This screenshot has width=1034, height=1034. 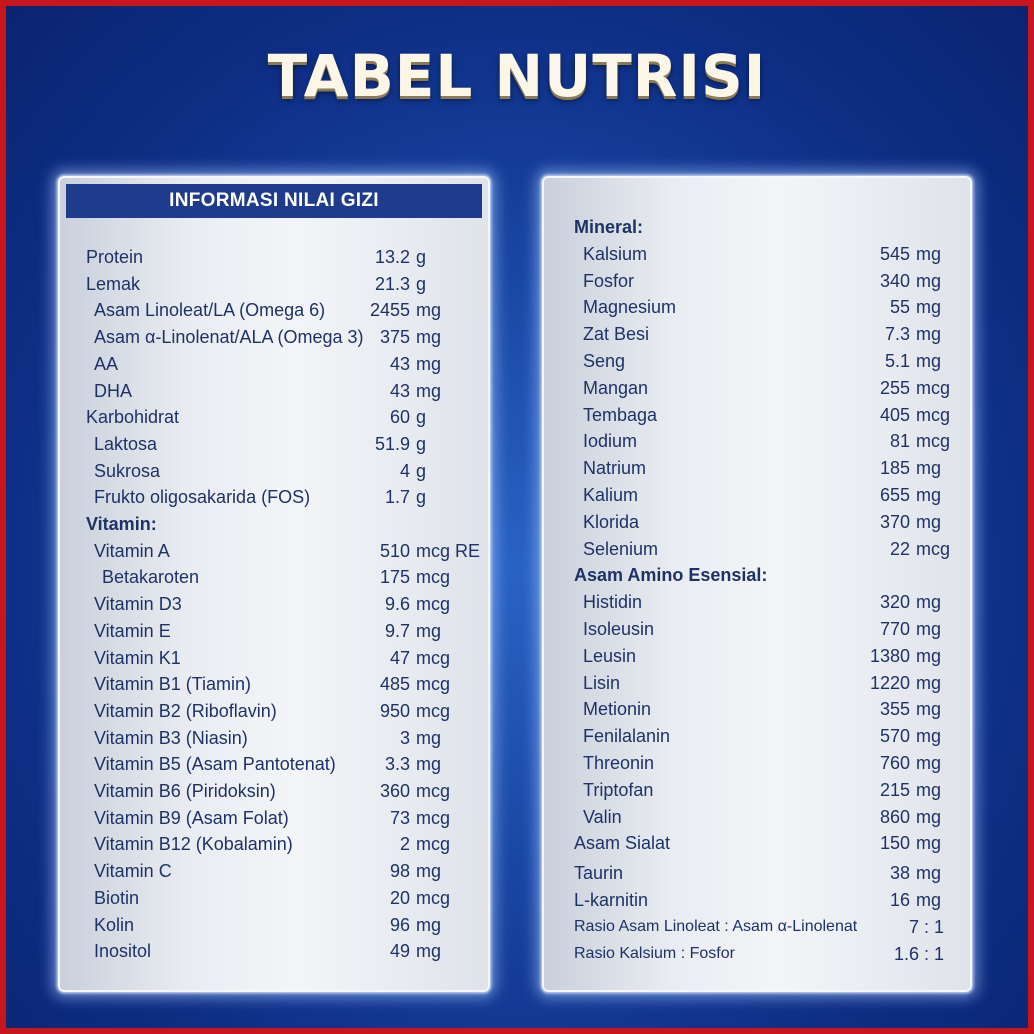 What do you see at coordinates (611, 900) in the screenshot?
I see `nutrient-name: L-karnitin` at bounding box center [611, 900].